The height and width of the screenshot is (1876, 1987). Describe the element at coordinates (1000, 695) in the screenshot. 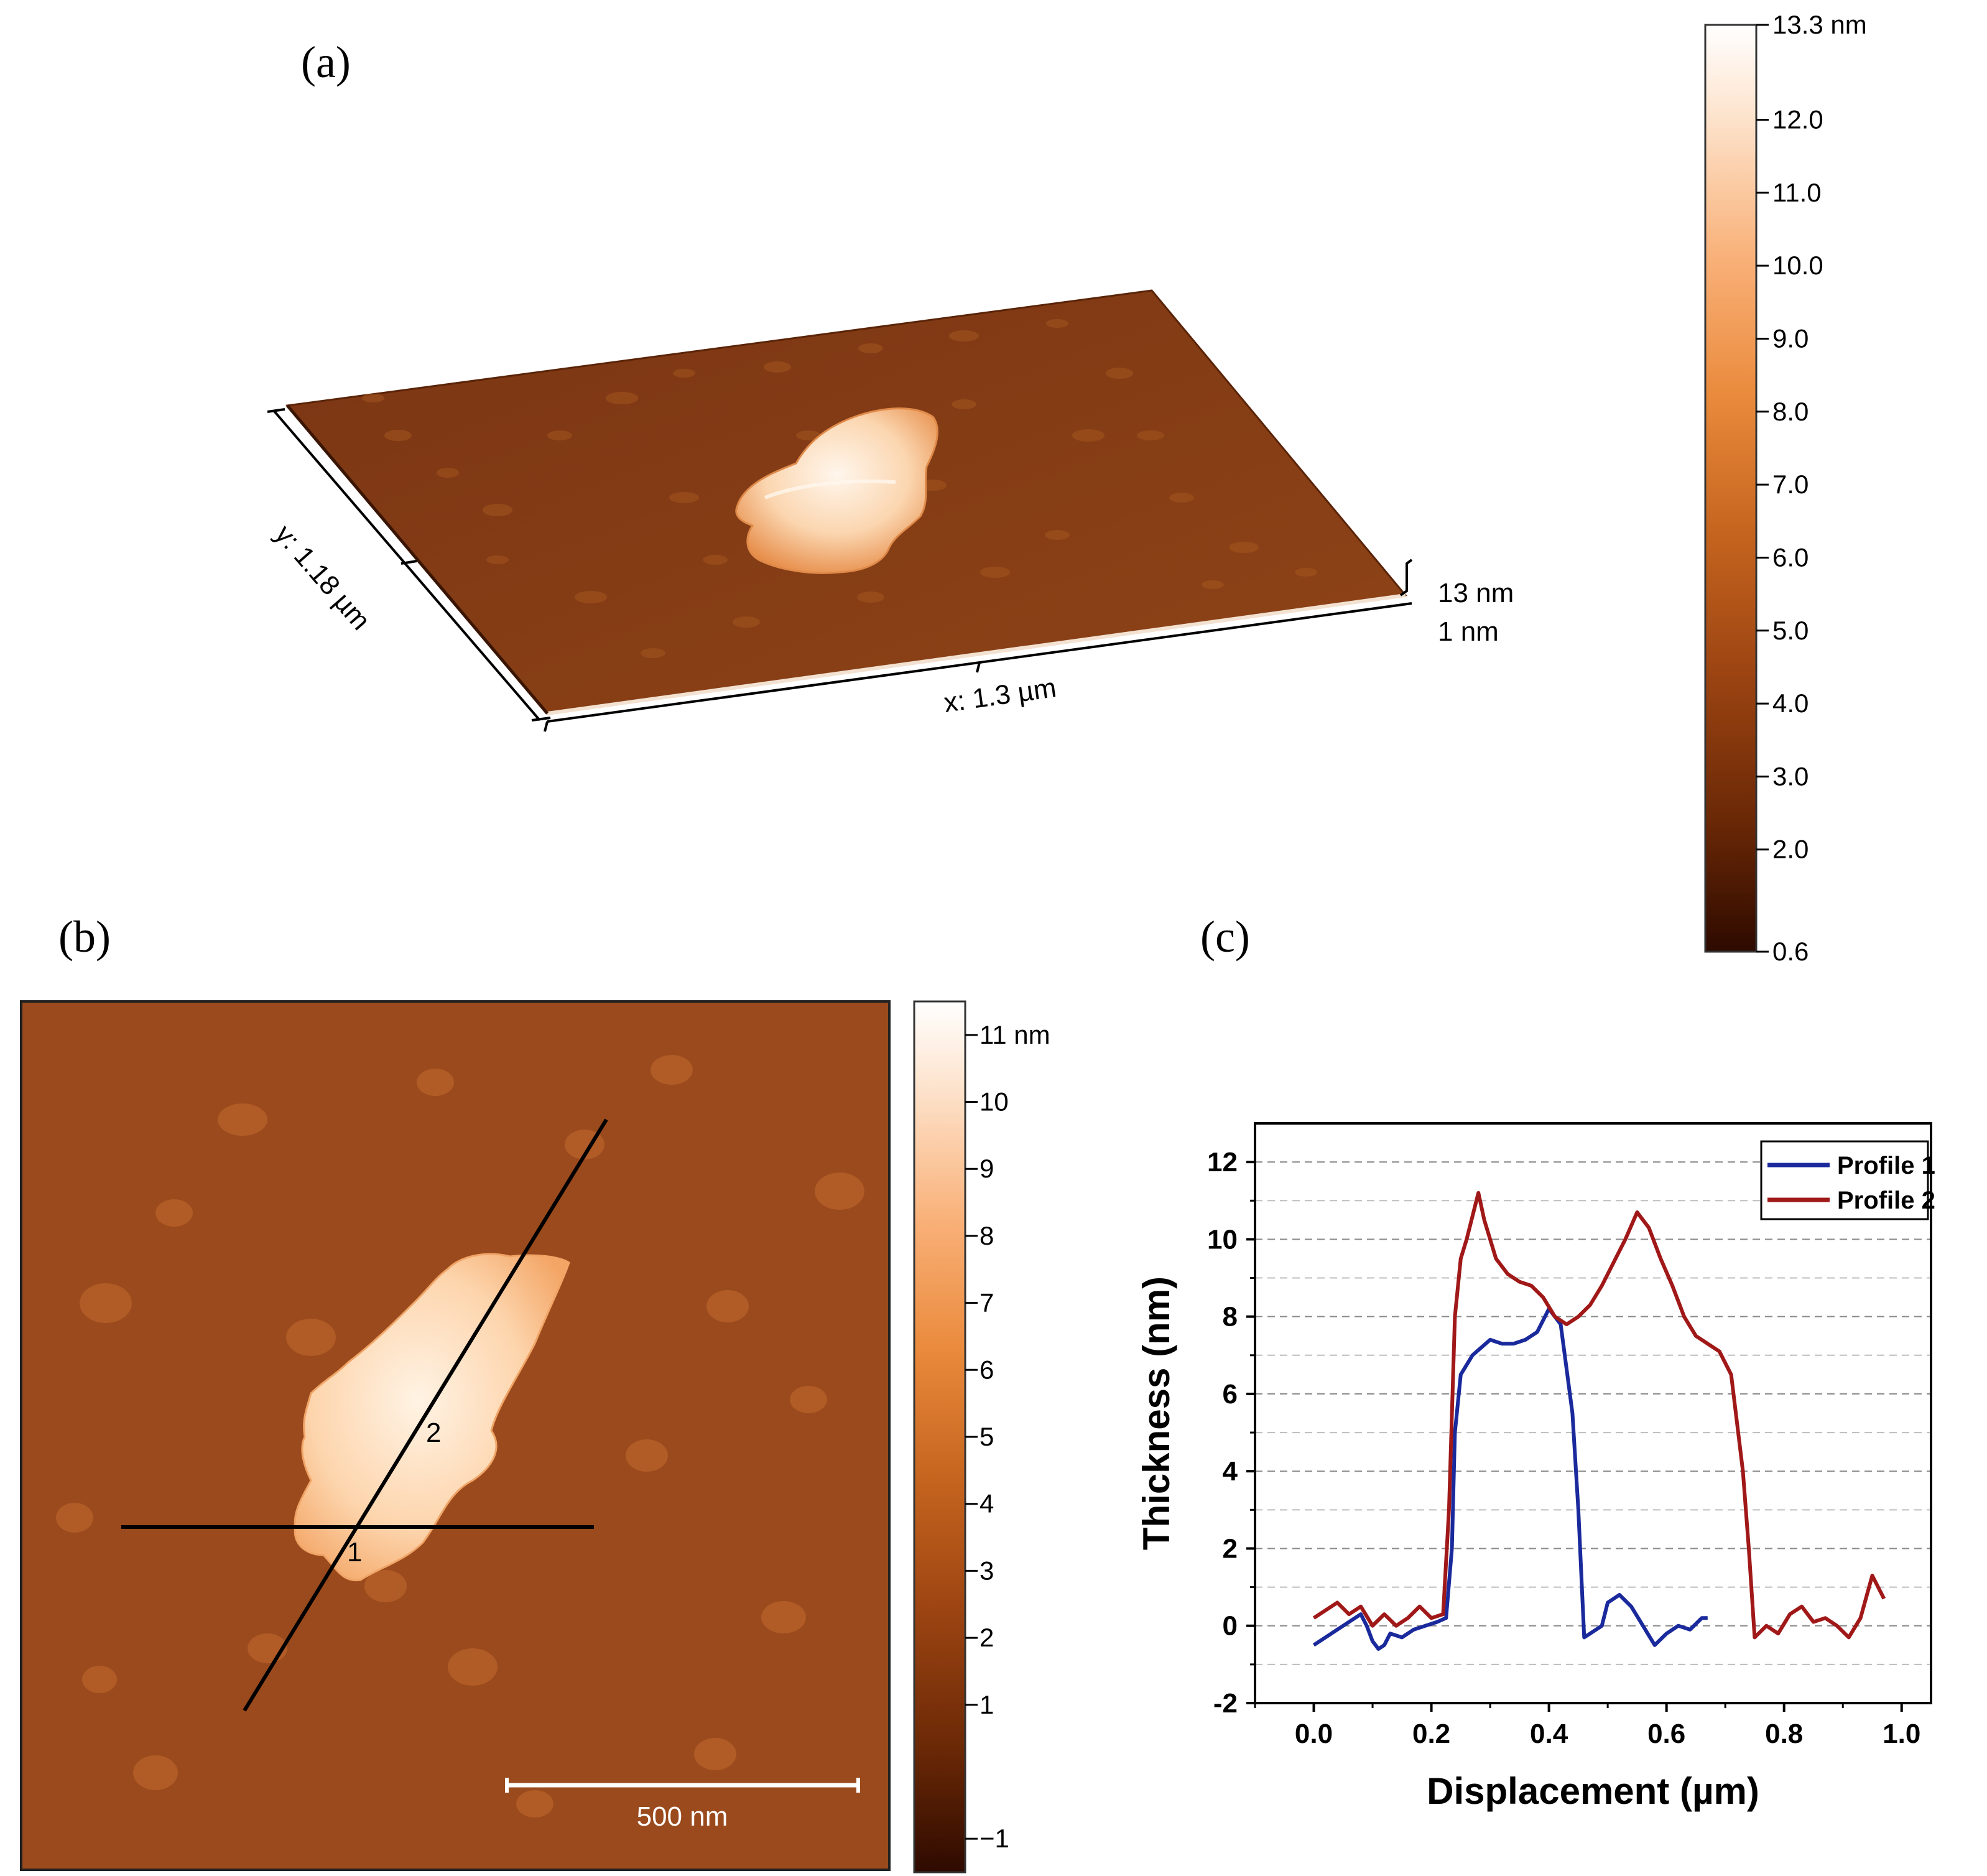

I see `afm-3d-x-axis-label: x: 1.3 µm` at that location.